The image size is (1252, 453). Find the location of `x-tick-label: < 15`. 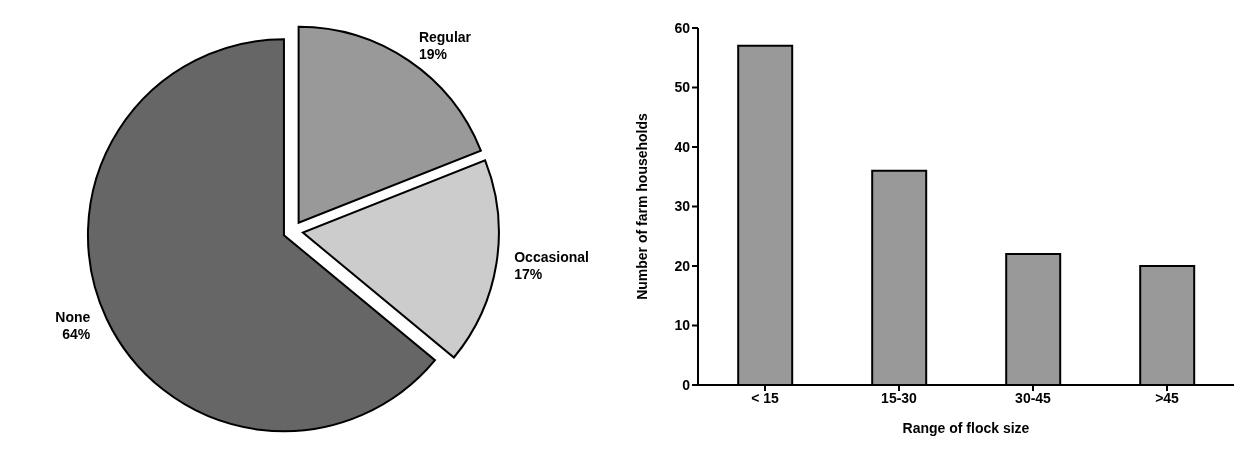

x-tick-label: < 15 is located at coordinates (765, 397).